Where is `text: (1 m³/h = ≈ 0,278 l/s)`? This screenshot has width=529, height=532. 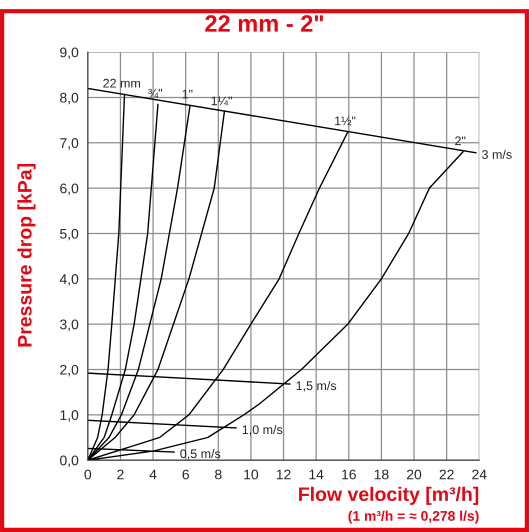 text: (1 m³/h = ≈ 0,278 l/s) is located at coordinates (413, 517).